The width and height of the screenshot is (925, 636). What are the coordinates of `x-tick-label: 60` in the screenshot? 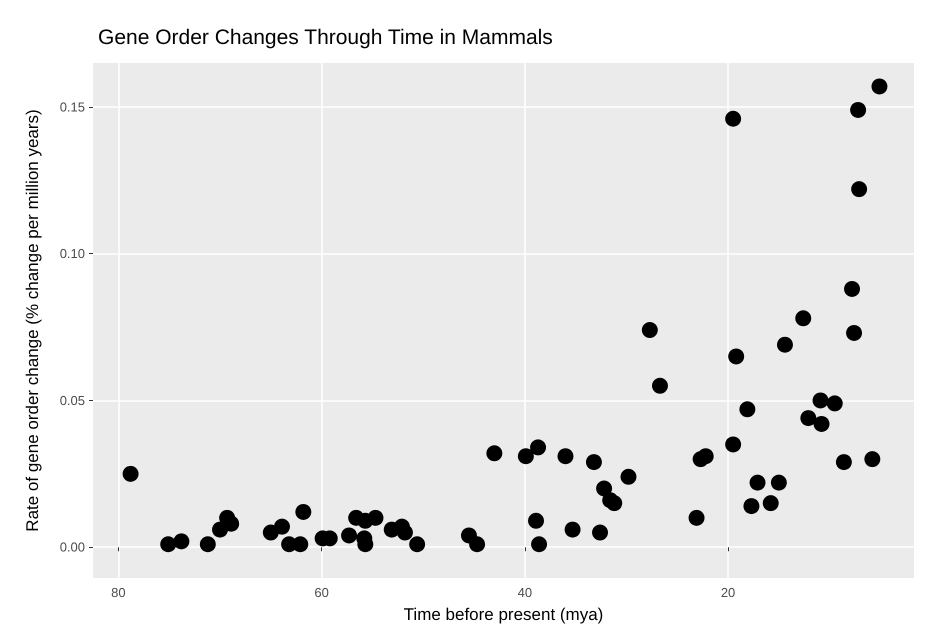 It's located at (321, 592).